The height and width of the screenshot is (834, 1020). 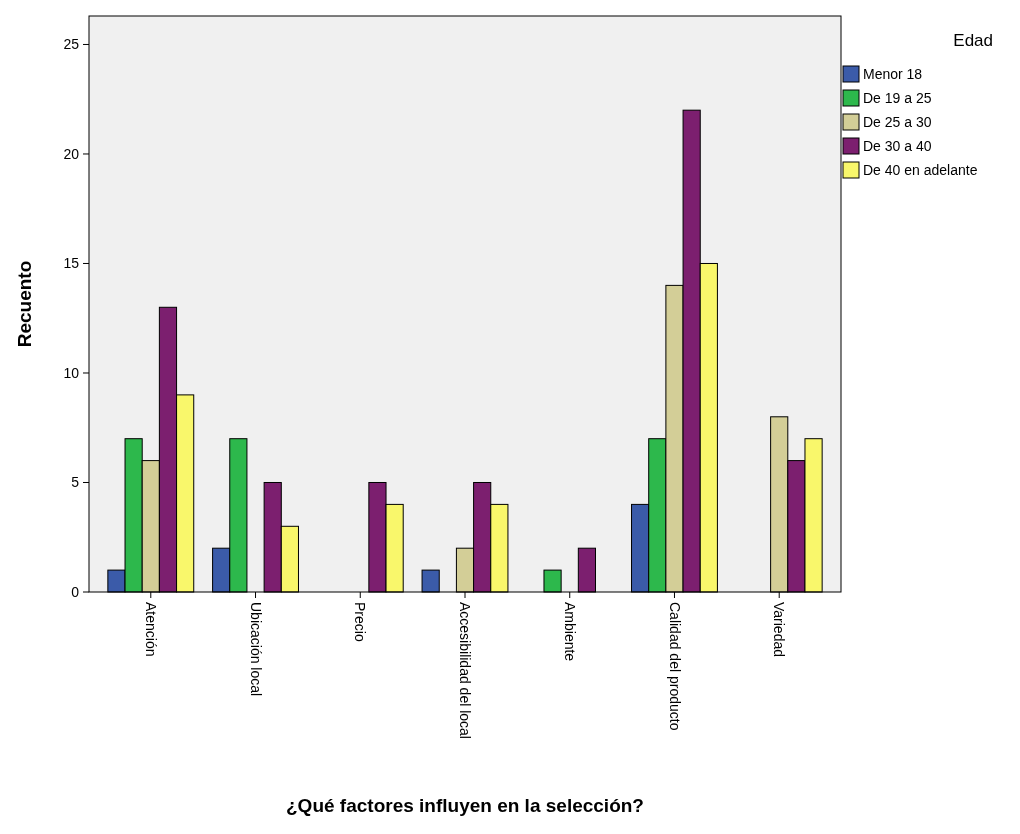 I want to click on x-tick-label: Ubicación local, so click(x=255, y=649).